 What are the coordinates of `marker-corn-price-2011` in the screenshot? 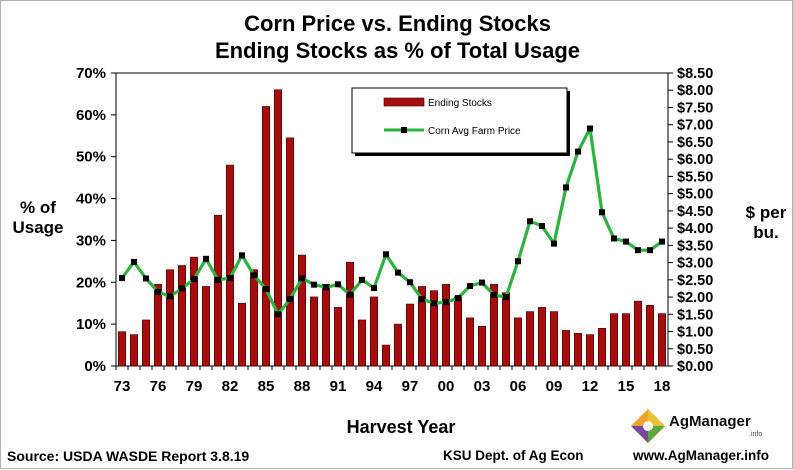 It's located at (578, 151).